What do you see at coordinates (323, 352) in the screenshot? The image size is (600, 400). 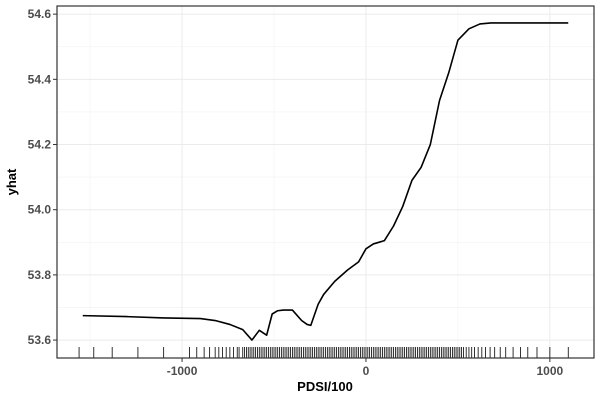 I see `rug` at bounding box center [323, 352].